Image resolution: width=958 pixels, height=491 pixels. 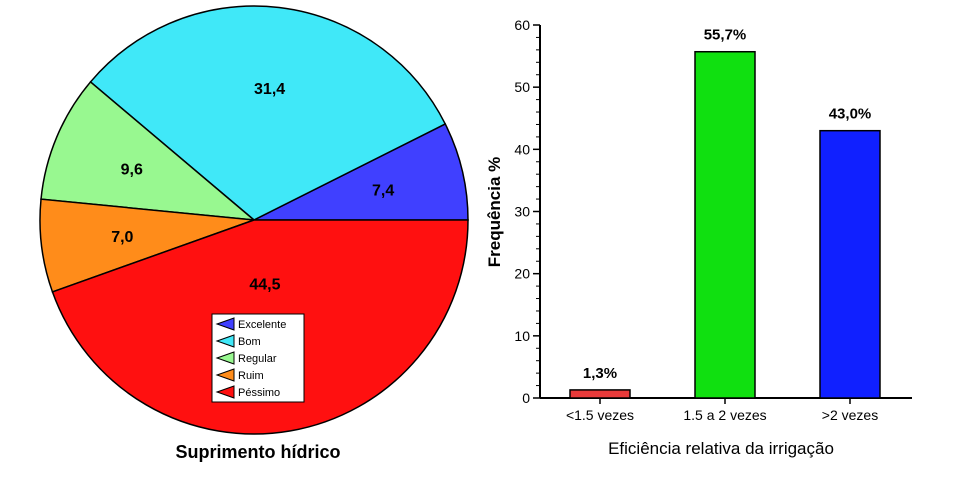 What do you see at coordinates (257, 452) in the screenshot?
I see `pie-title: Suprimento hídrico` at bounding box center [257, 452].